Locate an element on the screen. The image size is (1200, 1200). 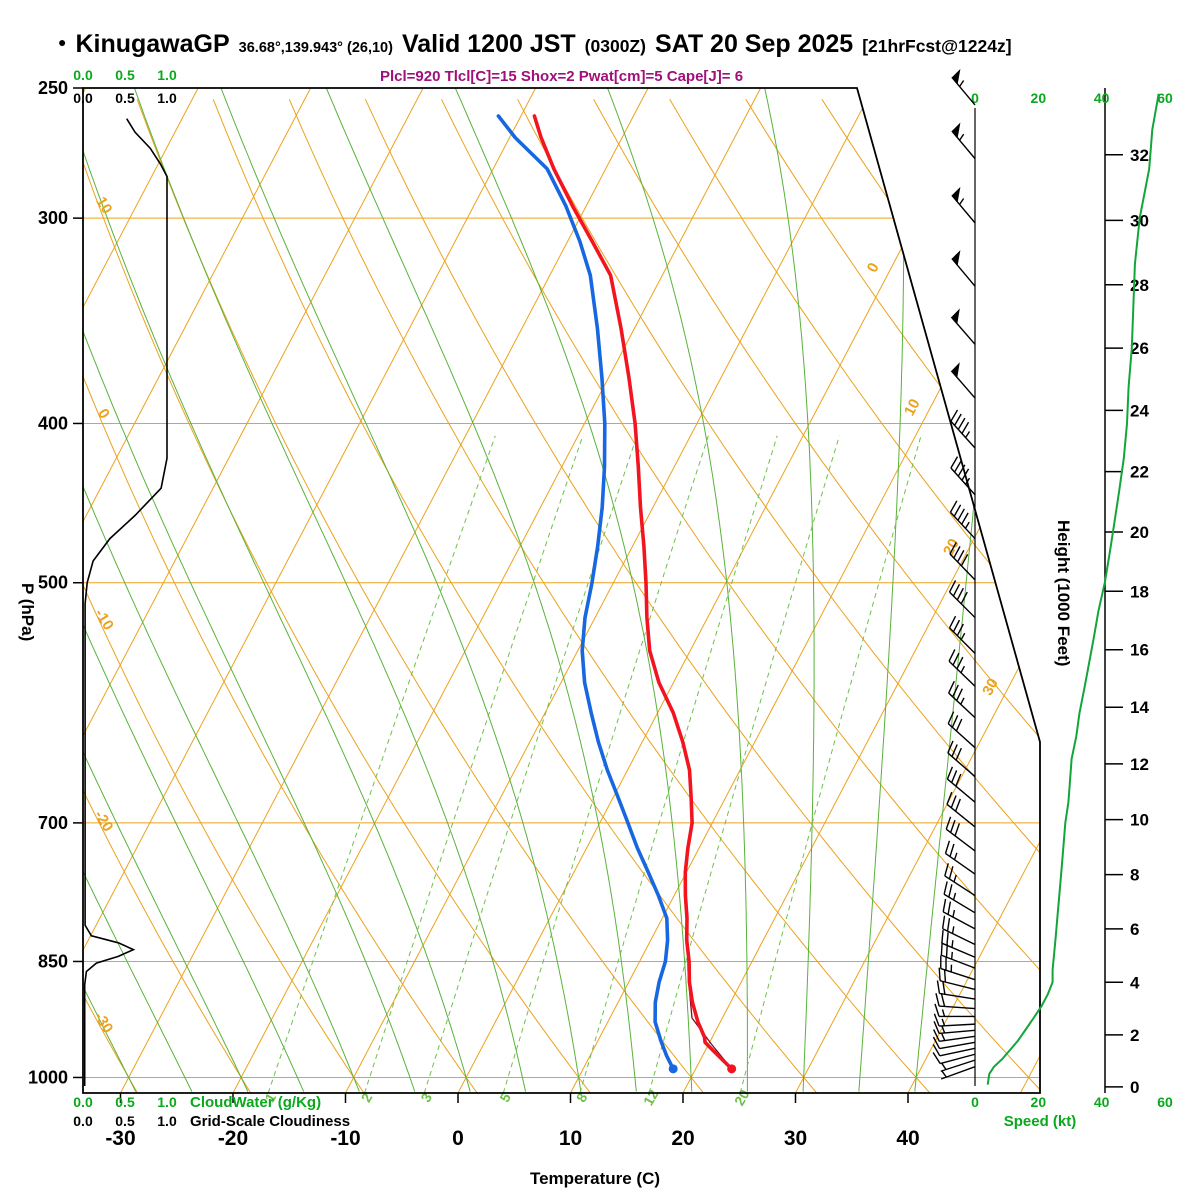
speed-scale-bottom: 60 is located at coordinates (1165, 1102).